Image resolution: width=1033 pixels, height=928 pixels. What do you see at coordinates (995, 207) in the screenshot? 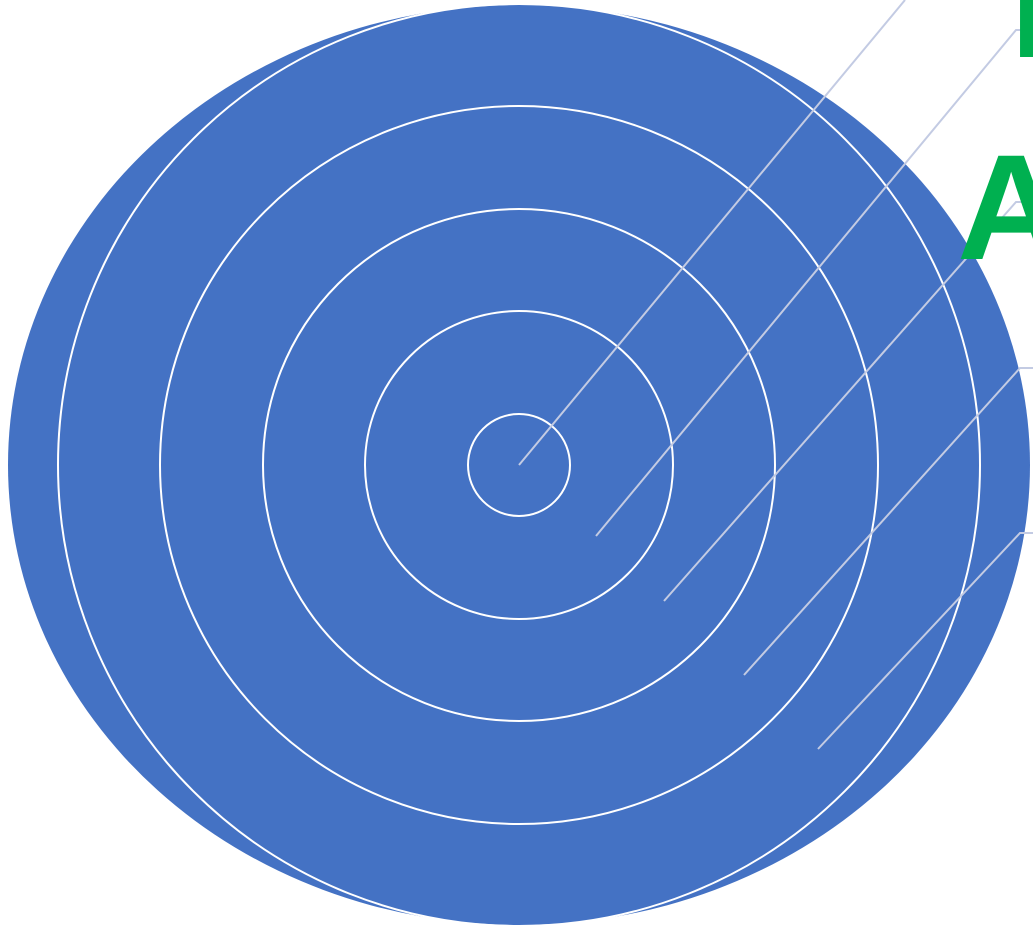
I see `cutoff-heading-fragment-a: A` at bounding box center [995, 207].